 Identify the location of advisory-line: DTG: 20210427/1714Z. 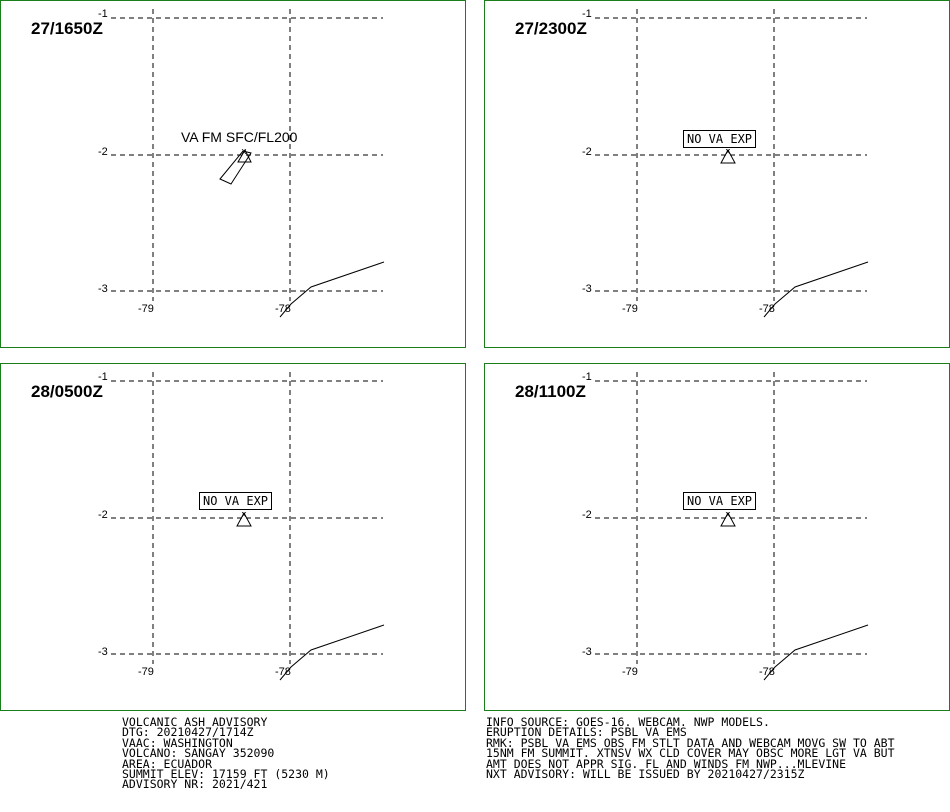
(188, 732).